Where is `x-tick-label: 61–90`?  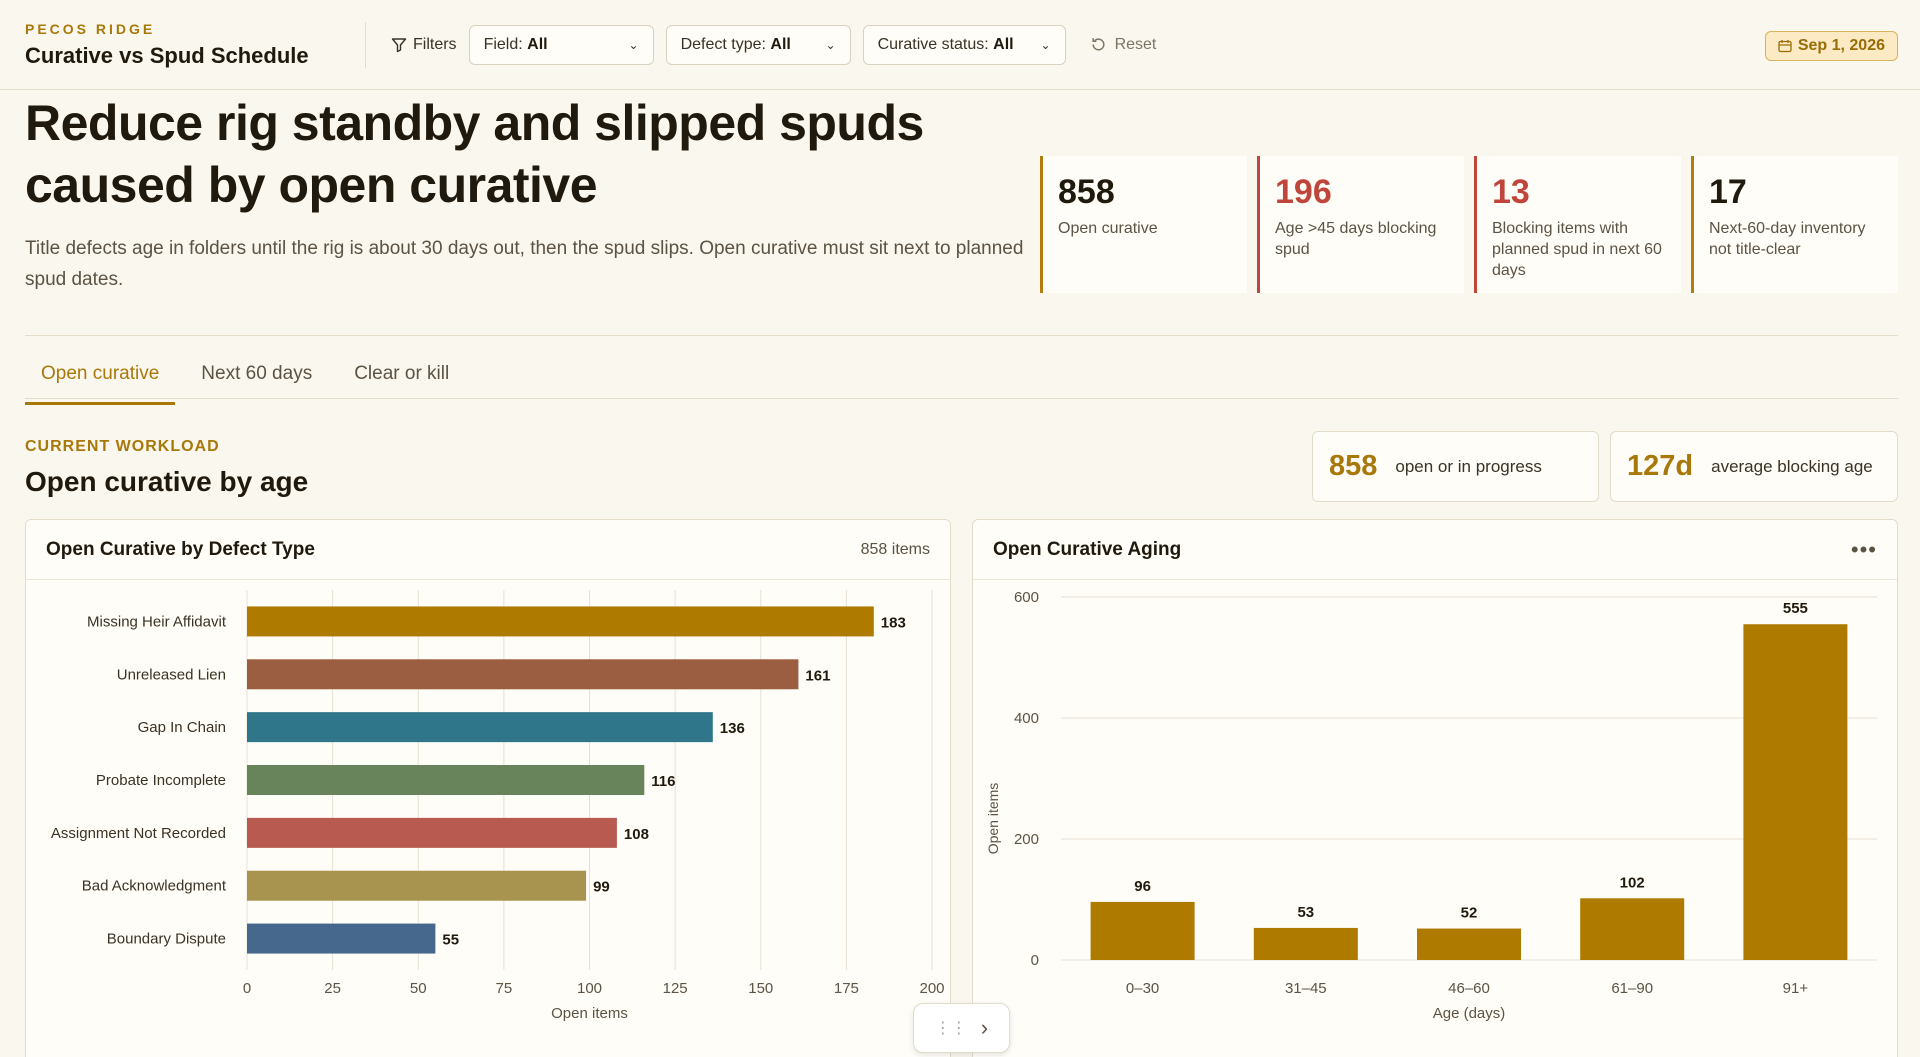
x-tick-label: 61–90 is located at coordinates (1632, 988).